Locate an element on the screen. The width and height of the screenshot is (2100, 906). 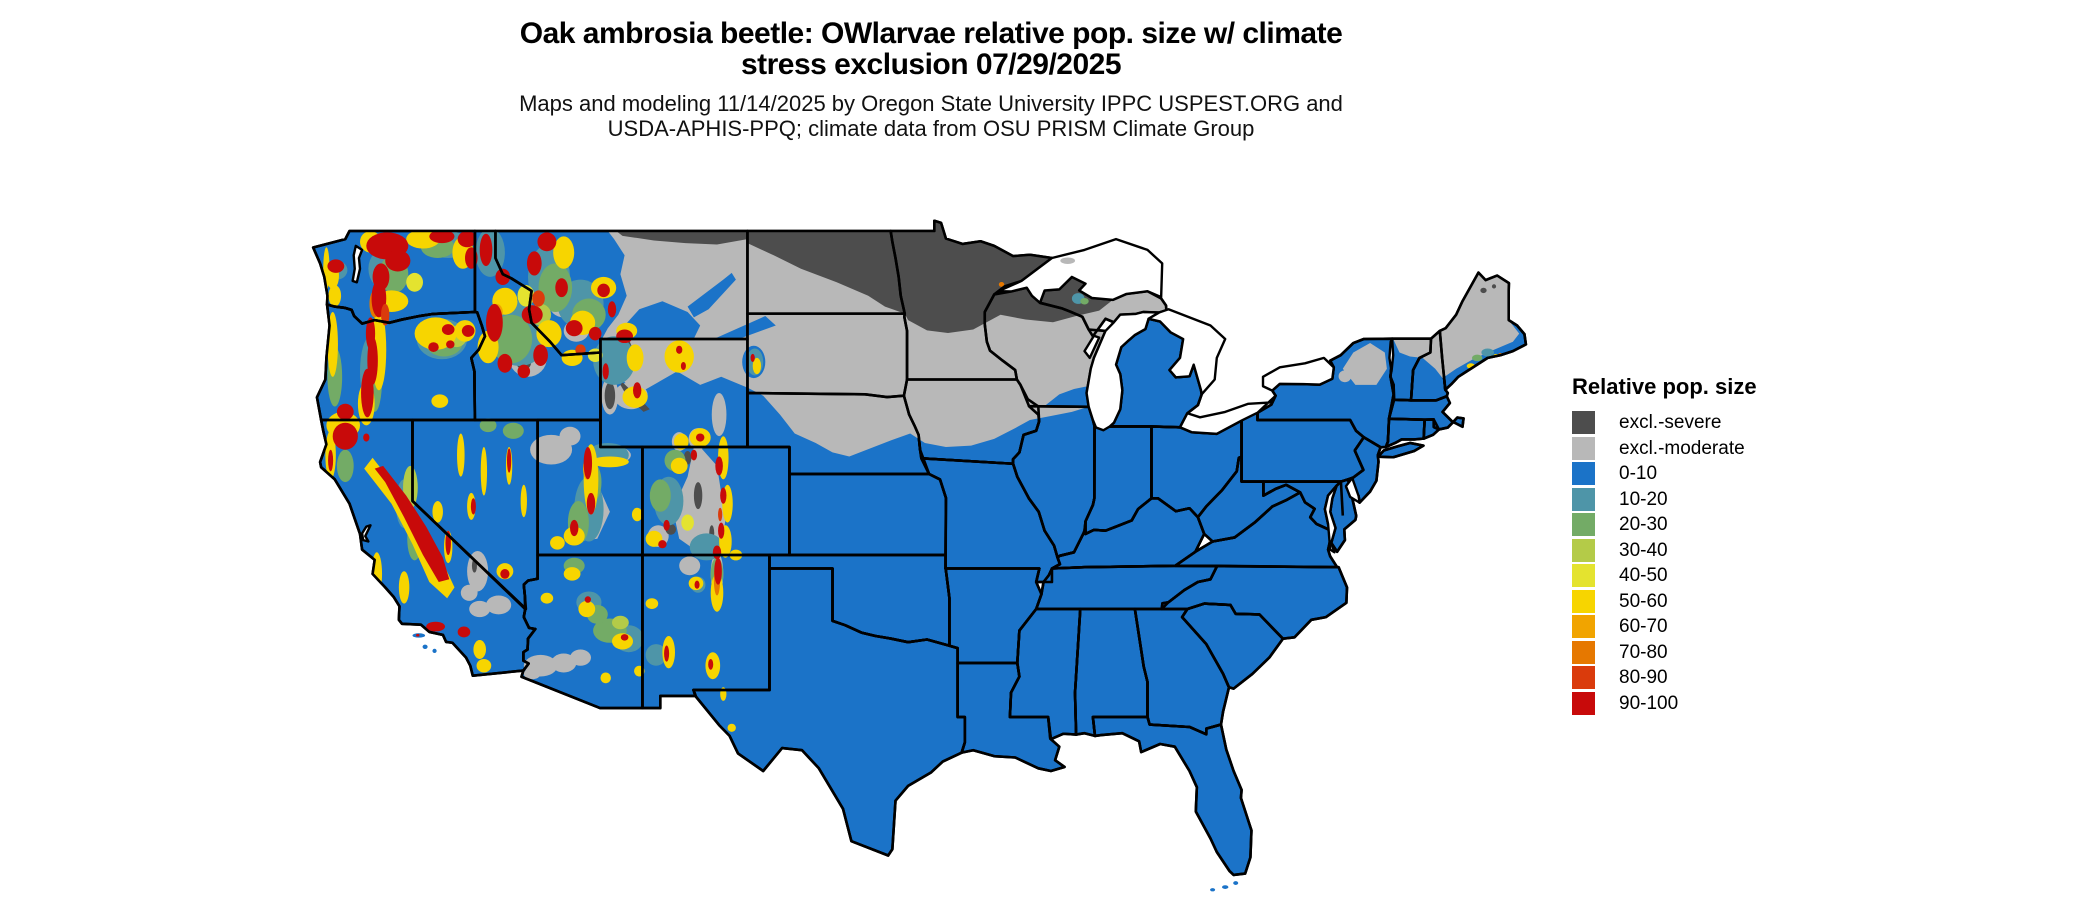
legend-item: 0-10 is located at coordinates (1664, 473).